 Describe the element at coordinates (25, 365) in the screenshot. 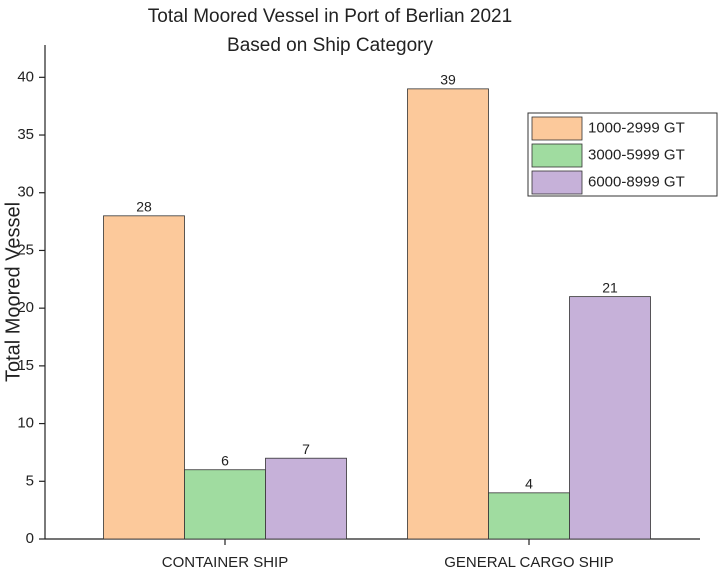

I see `y-tick-label: 15` at that location.